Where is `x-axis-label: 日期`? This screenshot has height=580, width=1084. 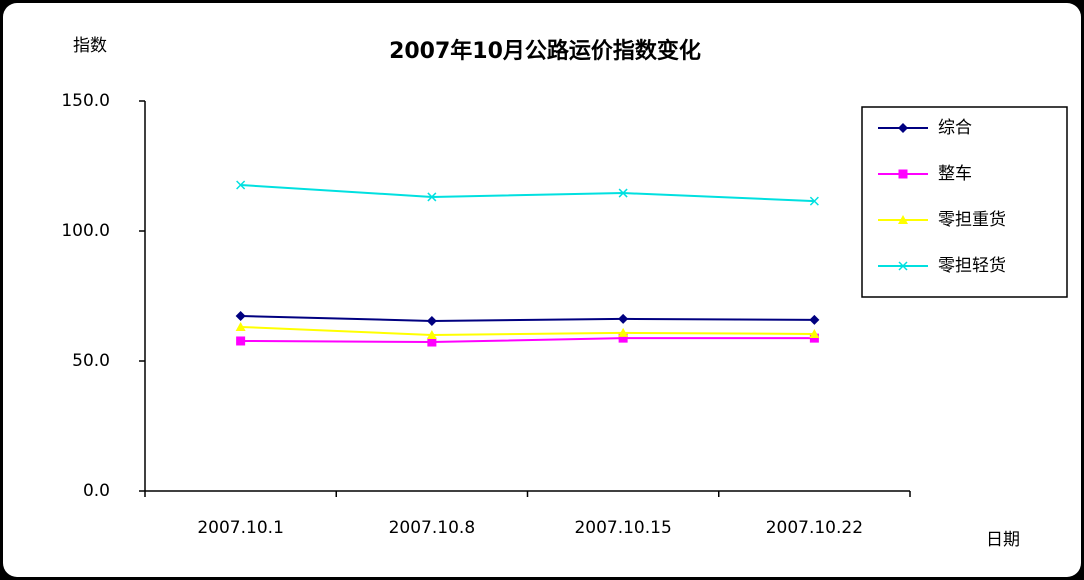
x-axis-label: 日期 is located at coordinates (1003, 540).